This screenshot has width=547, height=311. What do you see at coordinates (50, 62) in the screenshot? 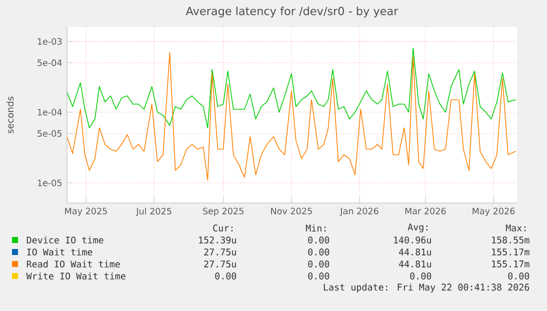
I see `y-tick-label: 5e-04` at bounding box center [50, 62].